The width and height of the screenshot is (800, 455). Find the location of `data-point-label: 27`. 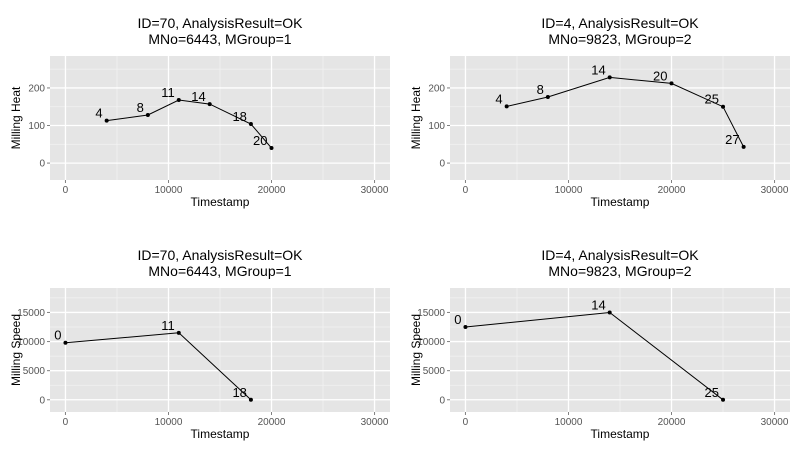

data-point-label: 27 is located at coordinates (732, 139).